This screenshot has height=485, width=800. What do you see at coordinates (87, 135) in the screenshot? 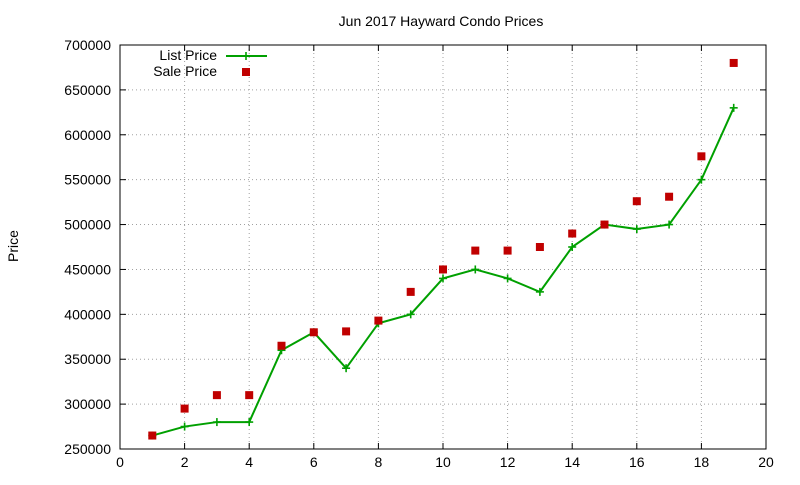
I see `y-tick-label: 600000` at bounding box center [87, 135].